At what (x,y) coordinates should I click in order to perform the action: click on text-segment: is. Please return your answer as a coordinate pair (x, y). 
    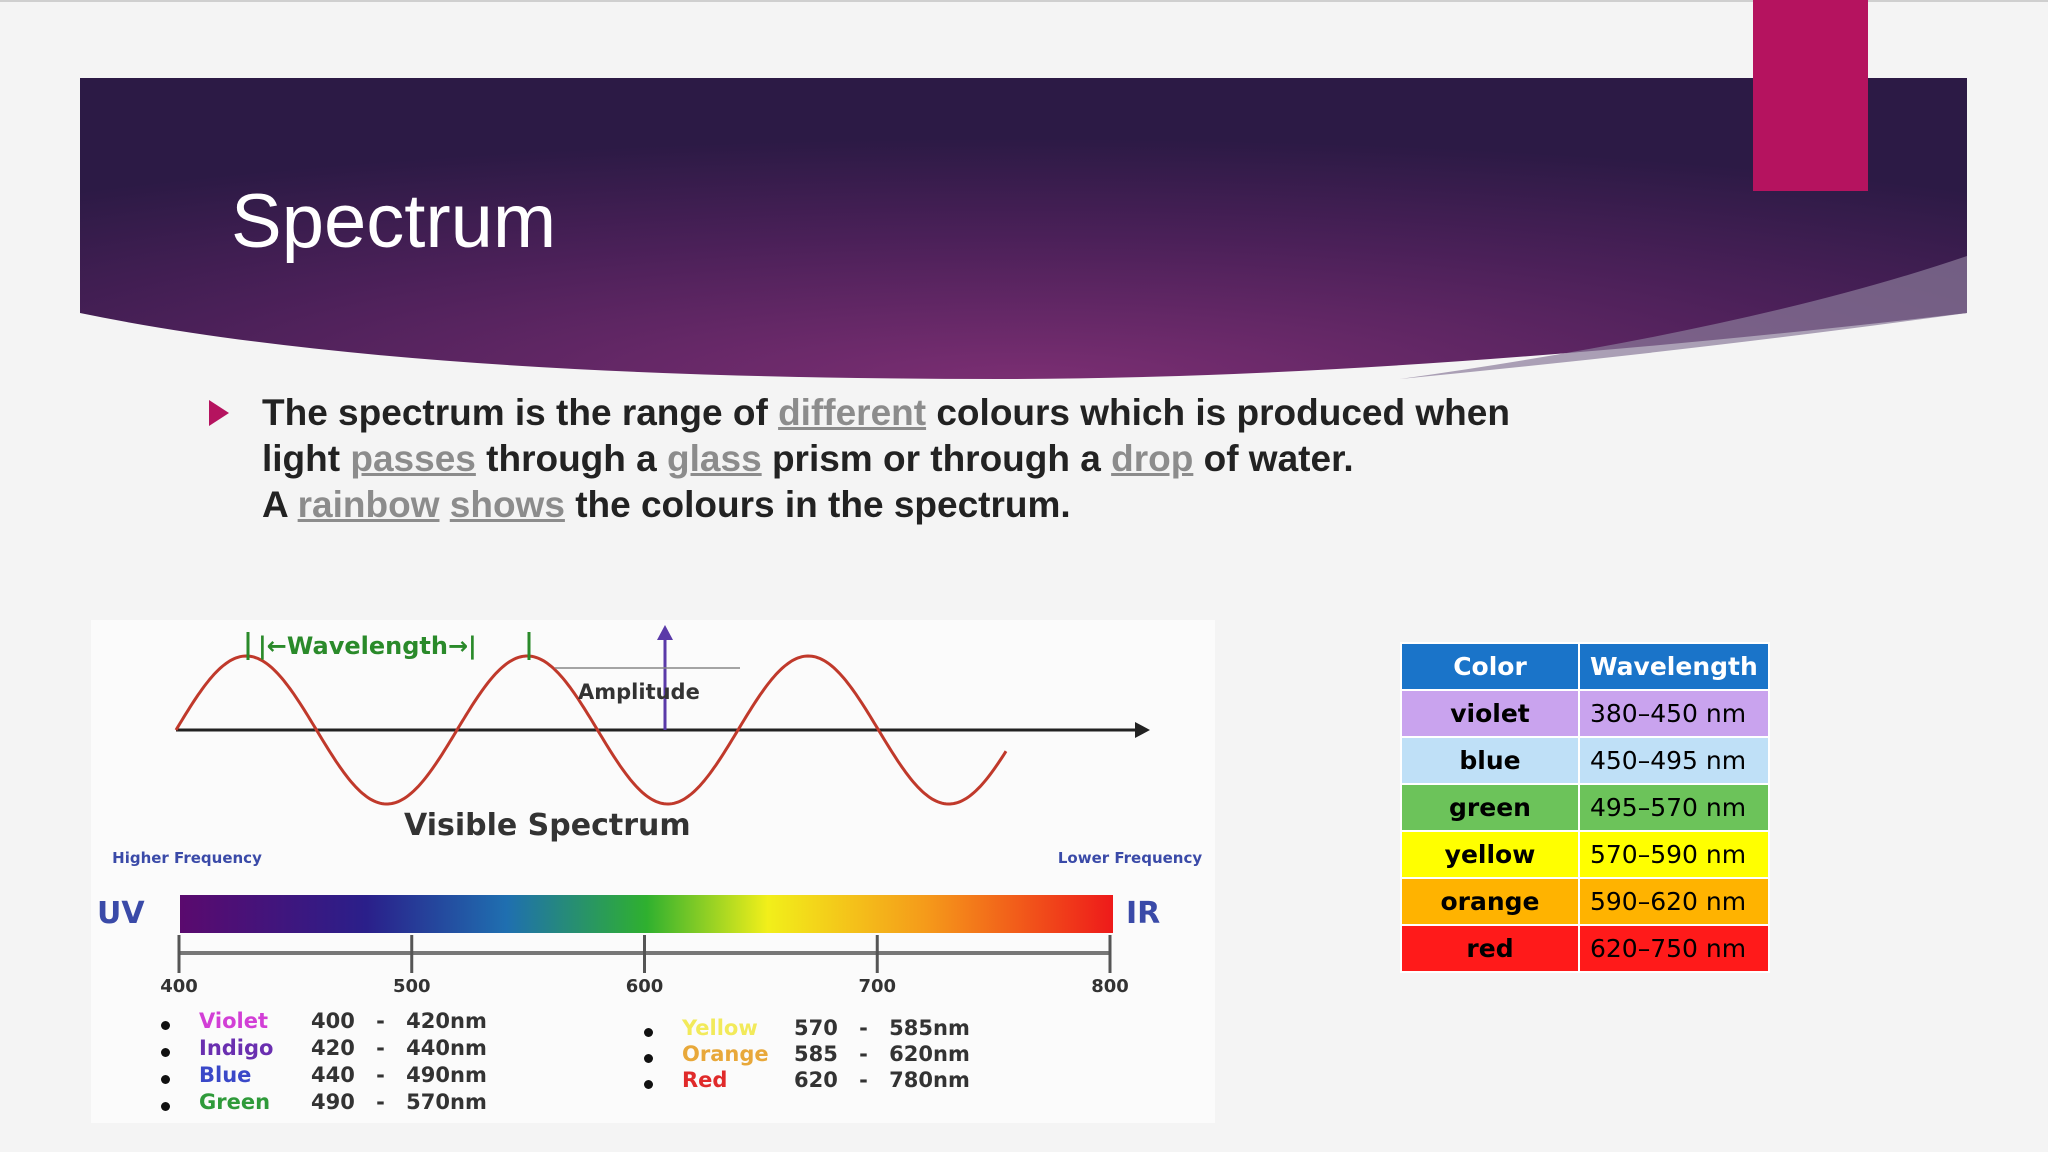
    Looking at the image, I should click on (530, 412).